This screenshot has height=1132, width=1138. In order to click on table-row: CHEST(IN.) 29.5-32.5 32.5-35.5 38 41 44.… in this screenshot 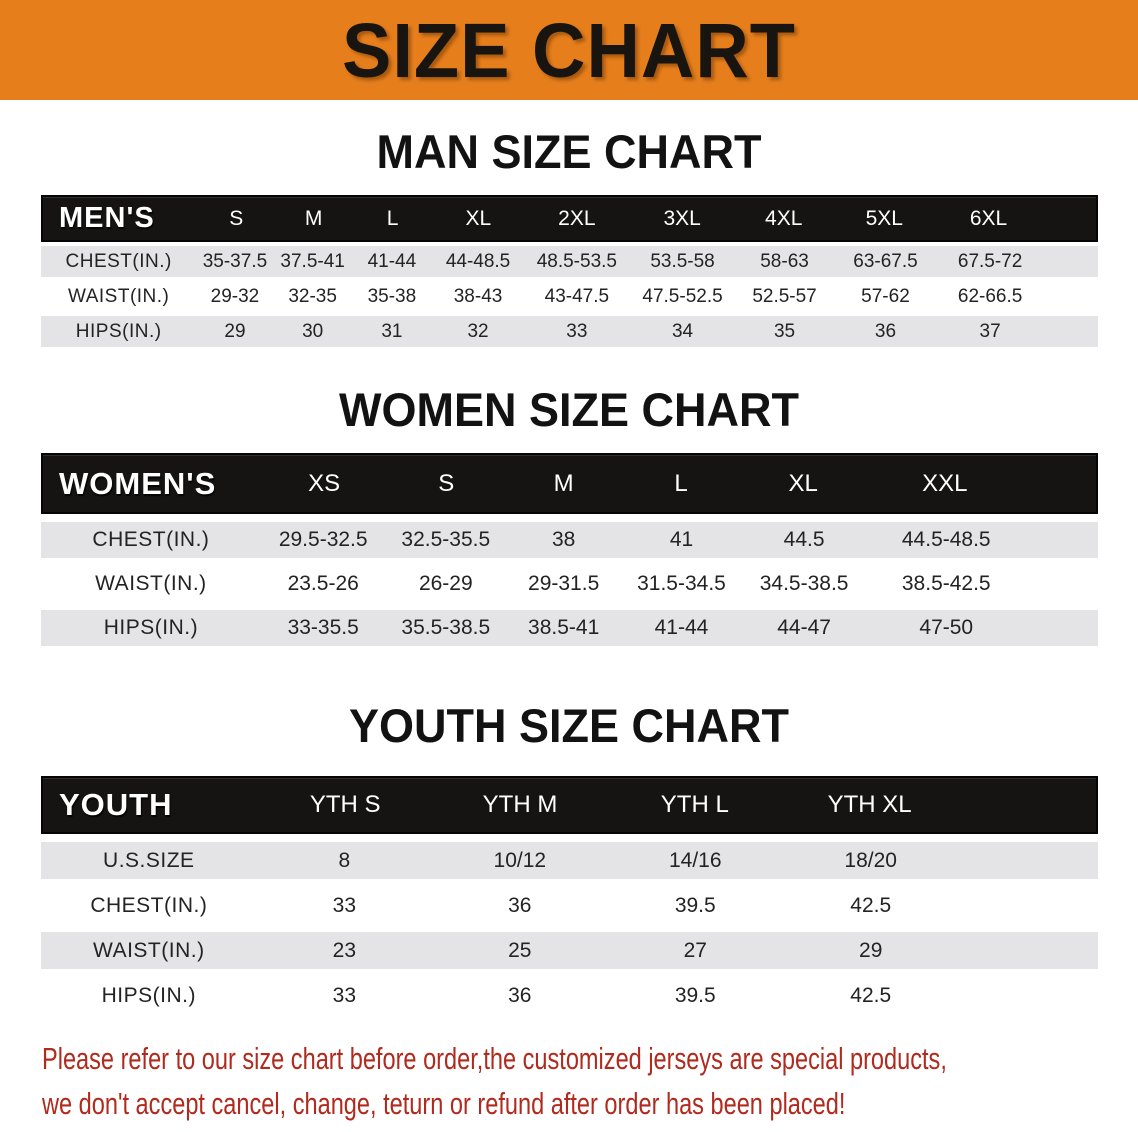, I will do `click(569, 540)`.